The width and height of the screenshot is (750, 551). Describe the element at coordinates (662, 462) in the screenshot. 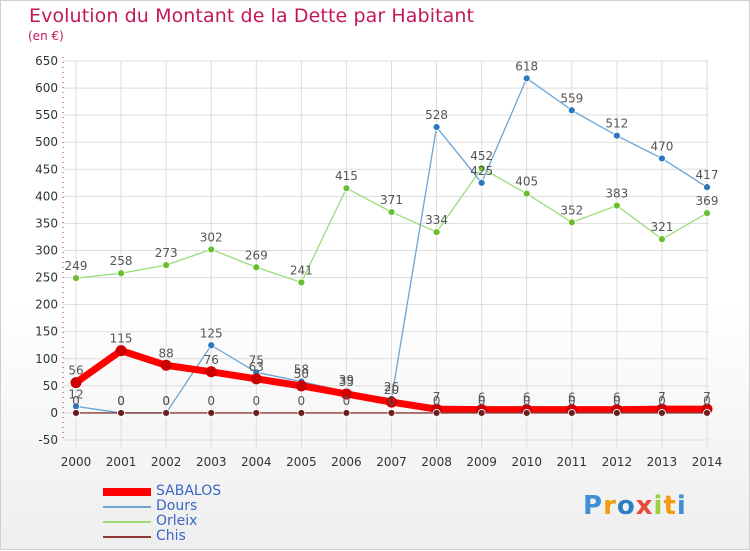

I see `x-tick-label: 2013` at that location.